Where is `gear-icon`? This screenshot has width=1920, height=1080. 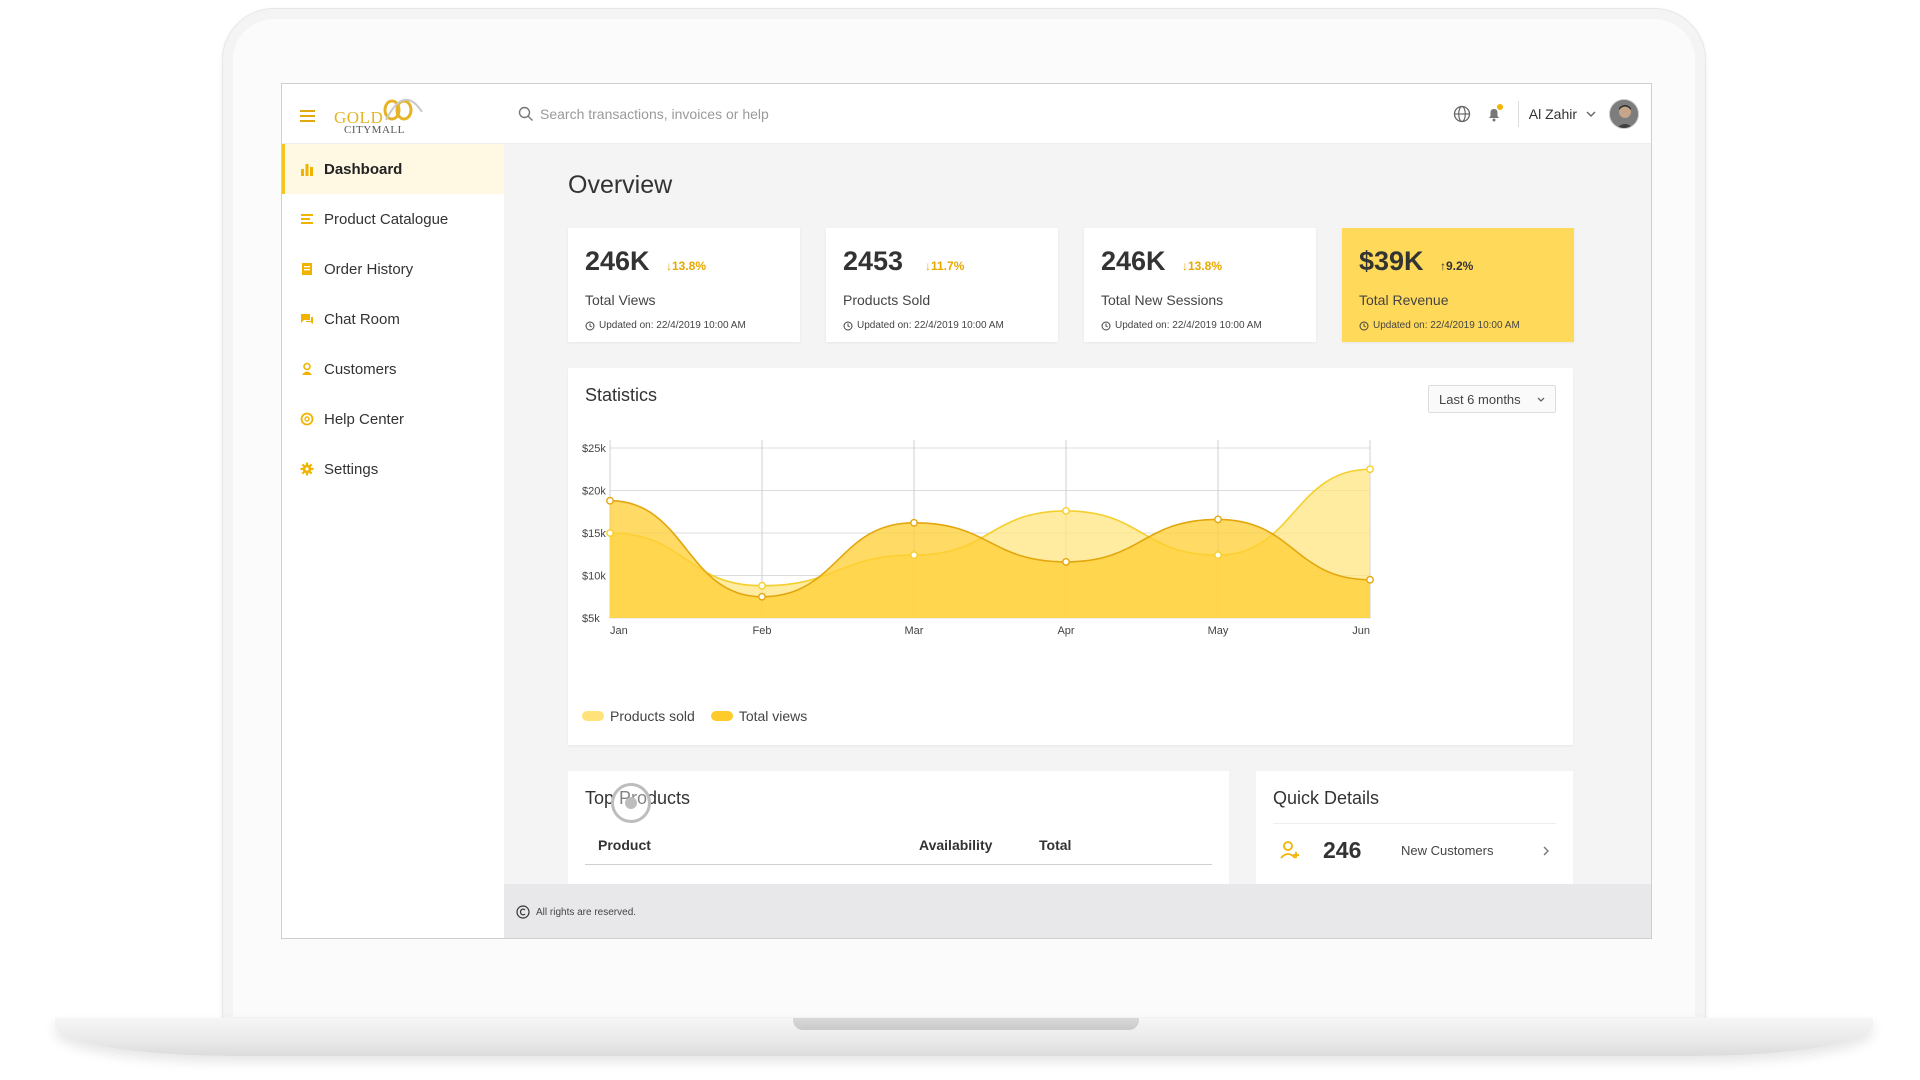
gear-icon is located at coordinates (307, 469).